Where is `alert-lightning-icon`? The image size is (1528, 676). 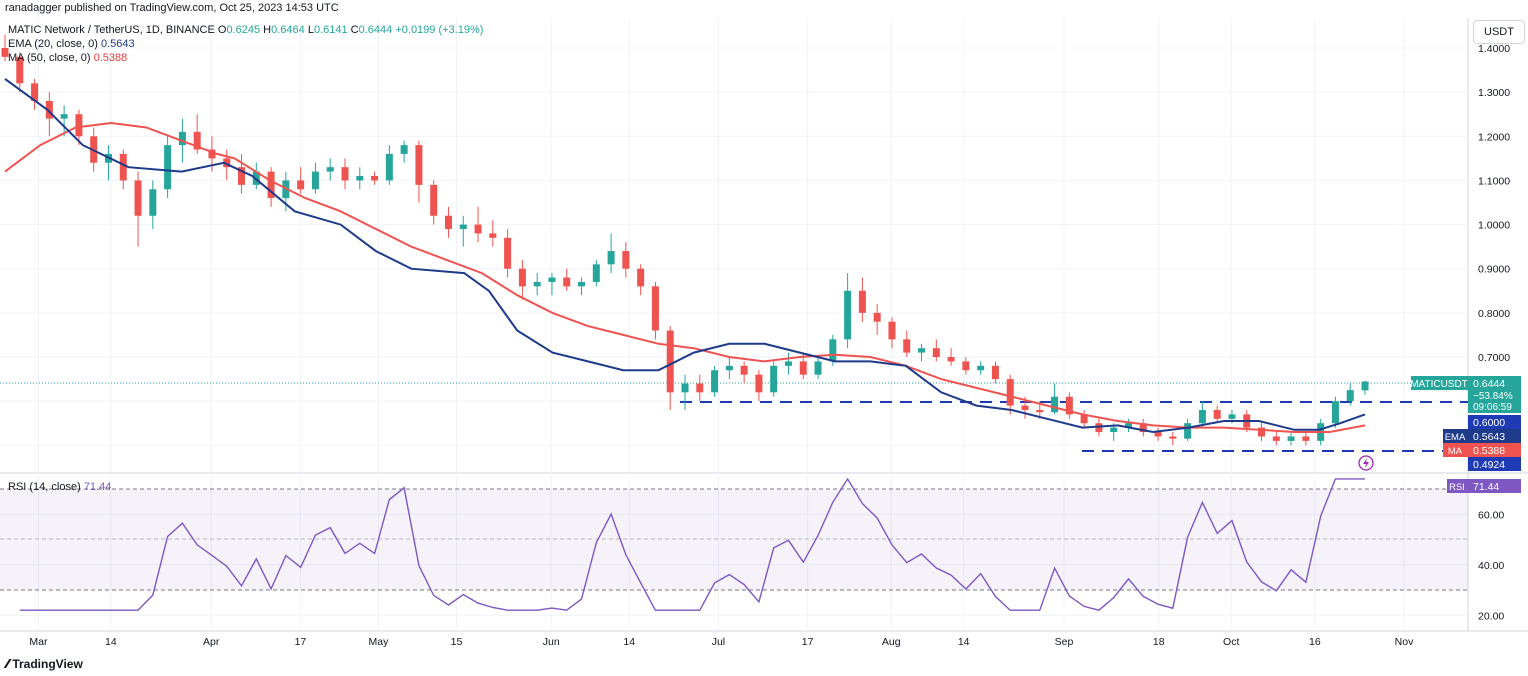
alert-lightning-icon is located at coordinates (1366, 463).